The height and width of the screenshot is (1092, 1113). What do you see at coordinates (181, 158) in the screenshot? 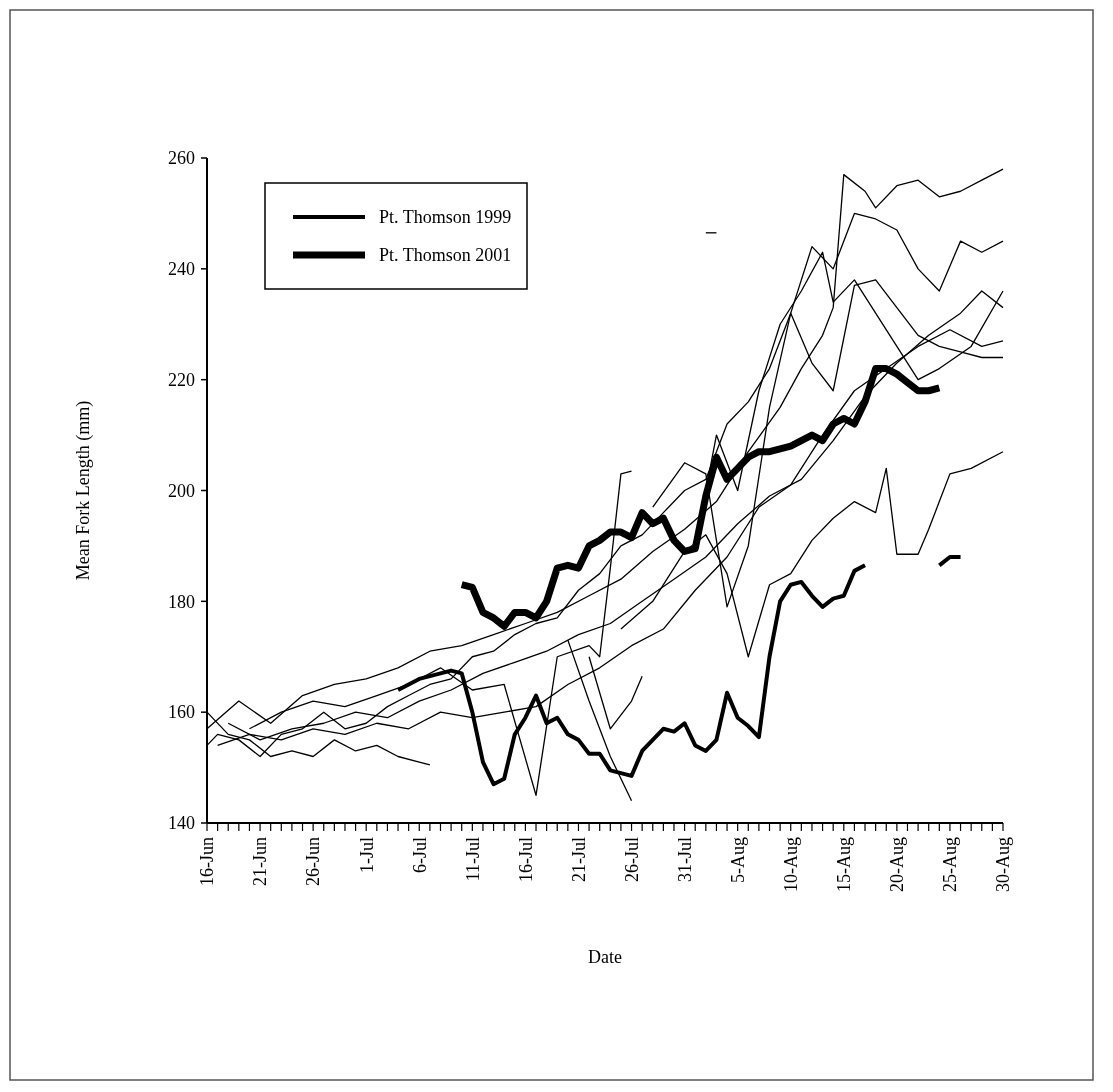
I see `y-tick-label: 260` at bounding box center [181, 158].